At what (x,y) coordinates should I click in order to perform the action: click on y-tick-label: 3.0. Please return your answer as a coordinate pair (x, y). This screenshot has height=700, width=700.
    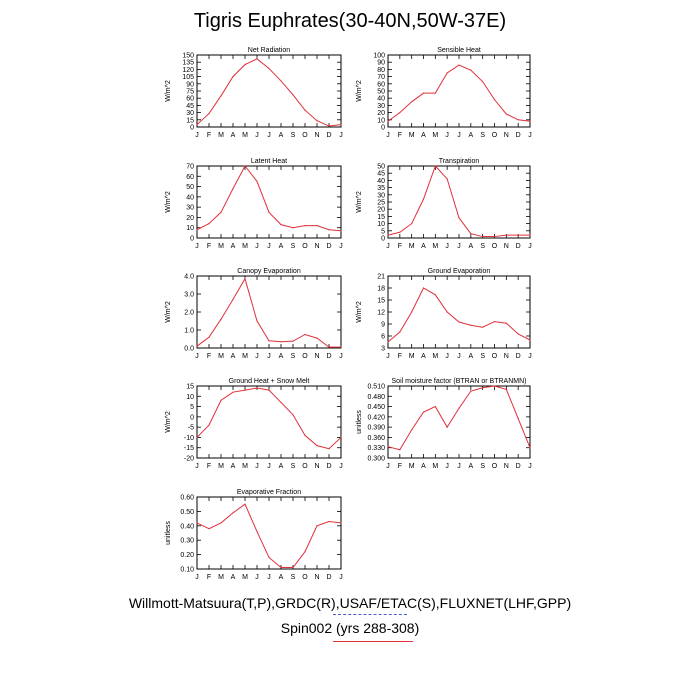
    Looking at the image, I should click on (189, 295).